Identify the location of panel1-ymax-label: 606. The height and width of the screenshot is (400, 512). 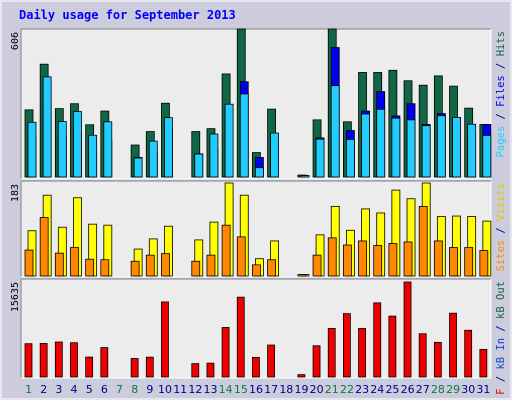
(15, 41).